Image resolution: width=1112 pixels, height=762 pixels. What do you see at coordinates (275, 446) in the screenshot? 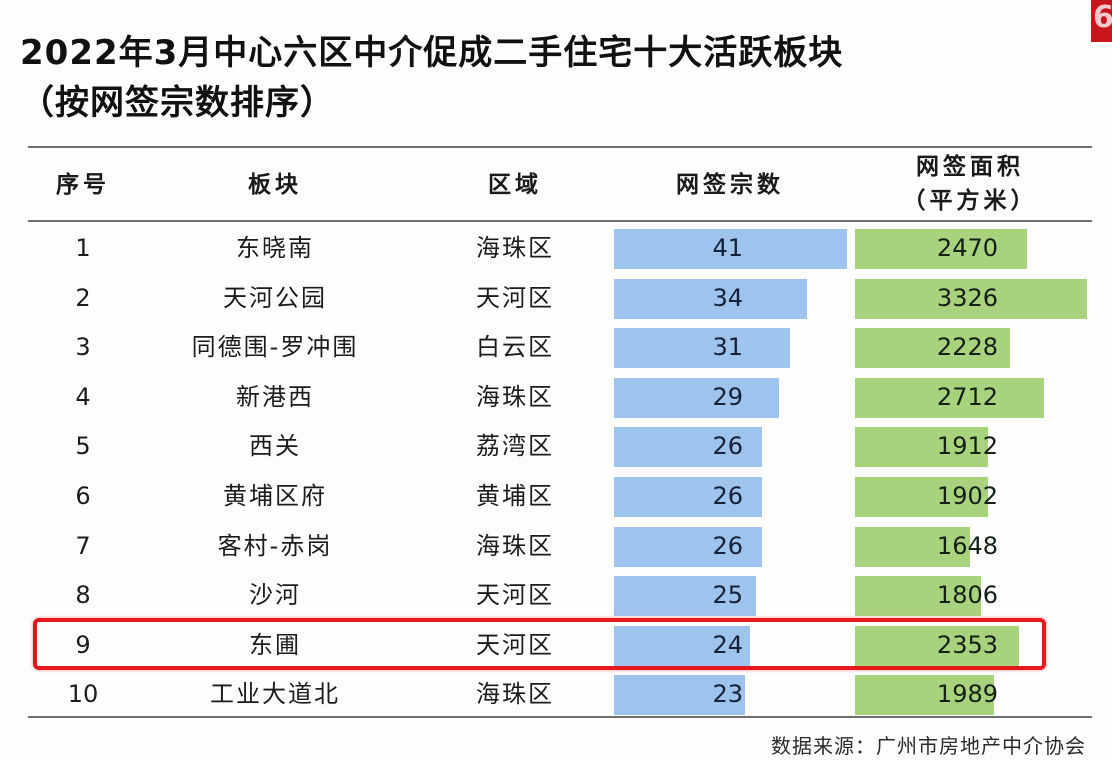
I see `row-block: 西关` at bounding box center [275, 446].